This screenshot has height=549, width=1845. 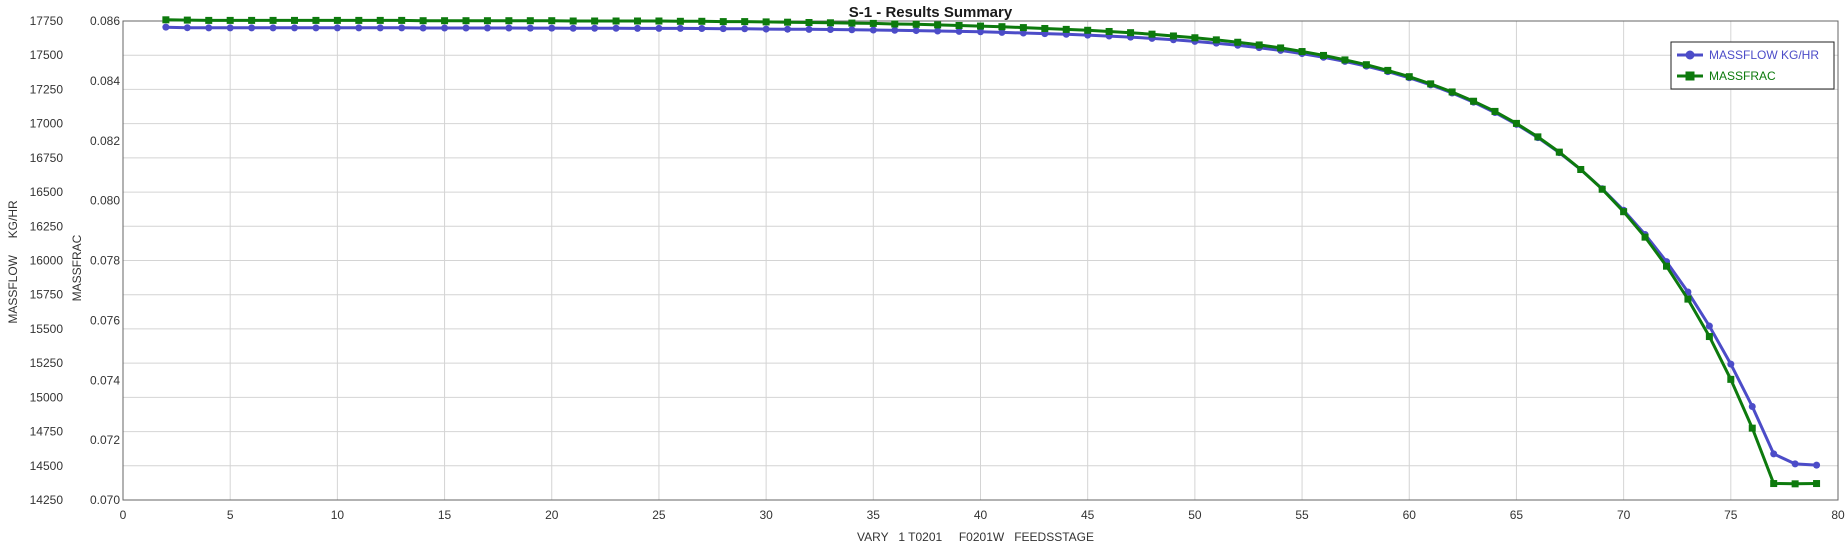 I want to click on right-y-axis-label: MASSFRAC, so click(x=77, y=267).